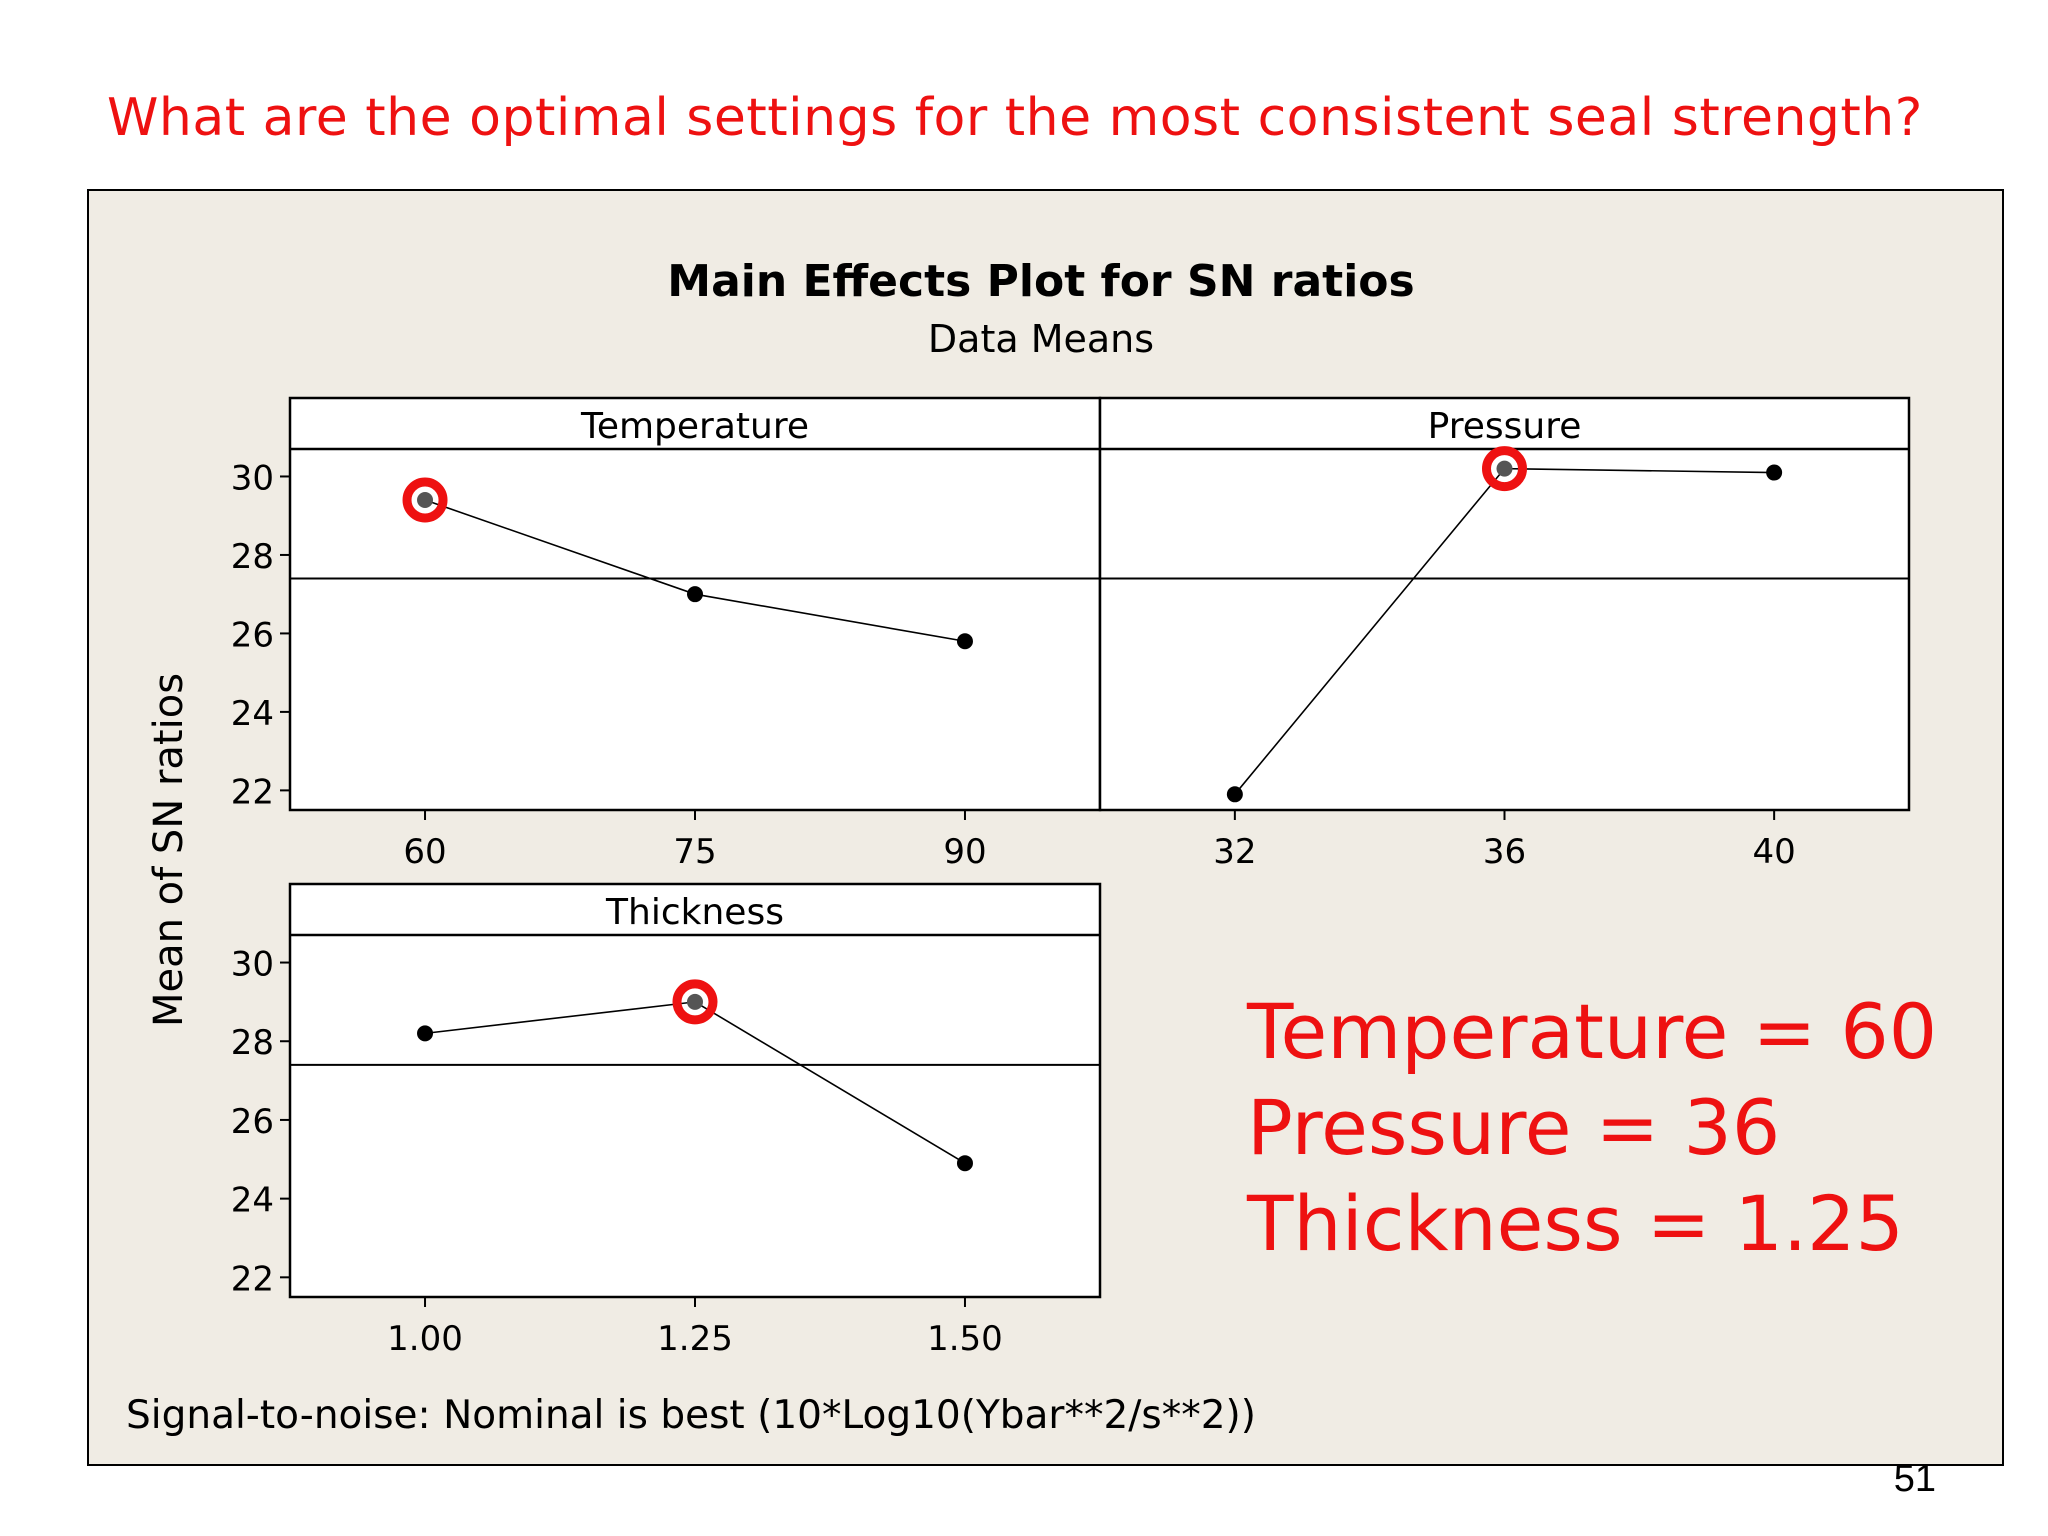  I want to click on page-number: 51, so click(1914, 1479).